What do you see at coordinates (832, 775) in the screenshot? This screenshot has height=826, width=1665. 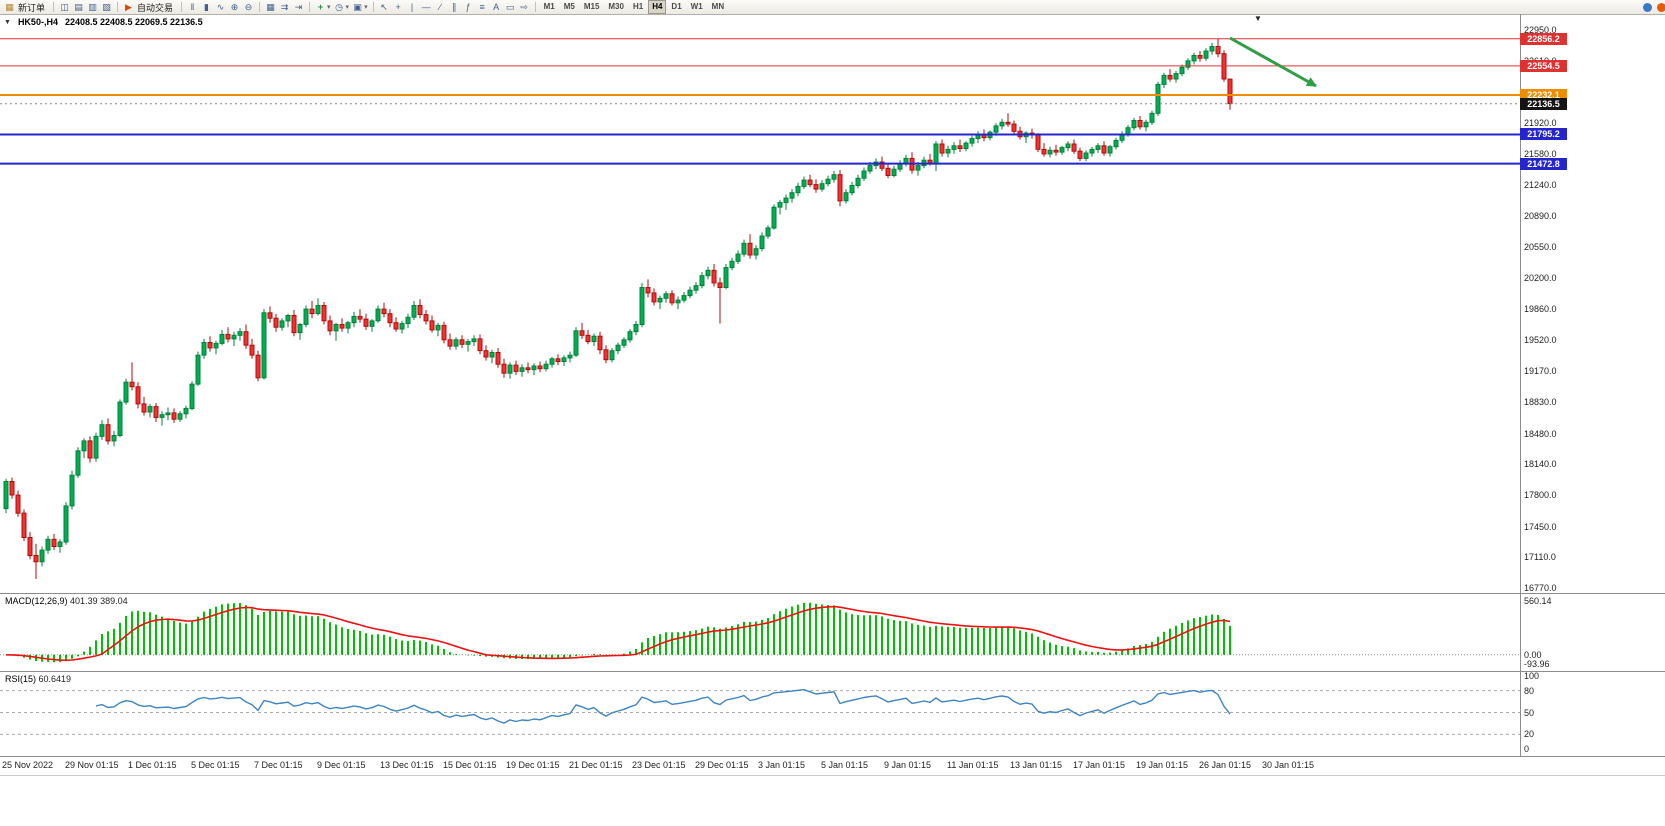 I see `window-bottom-divider` at bounding box center [832, 775].